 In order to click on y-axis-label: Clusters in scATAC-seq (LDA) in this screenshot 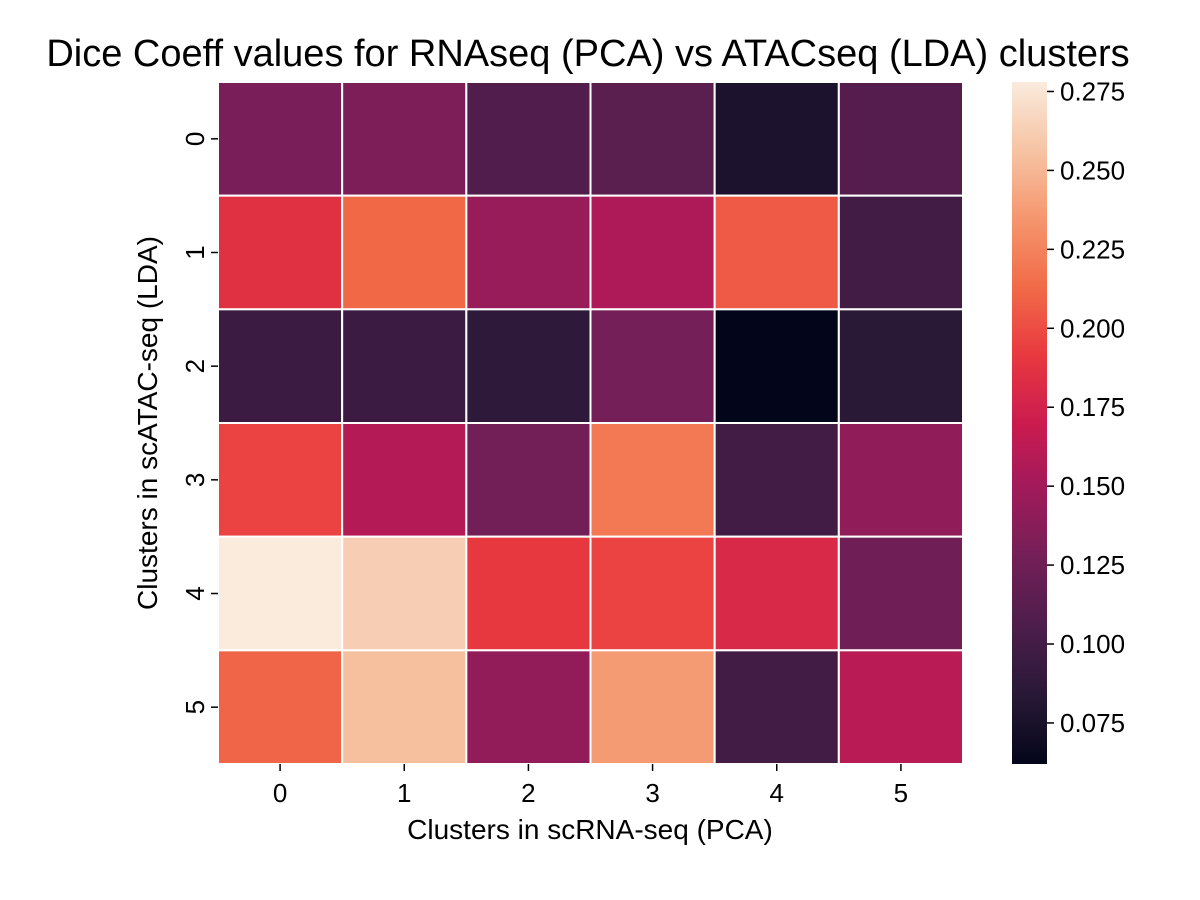, I will do `click(147, 423)`.